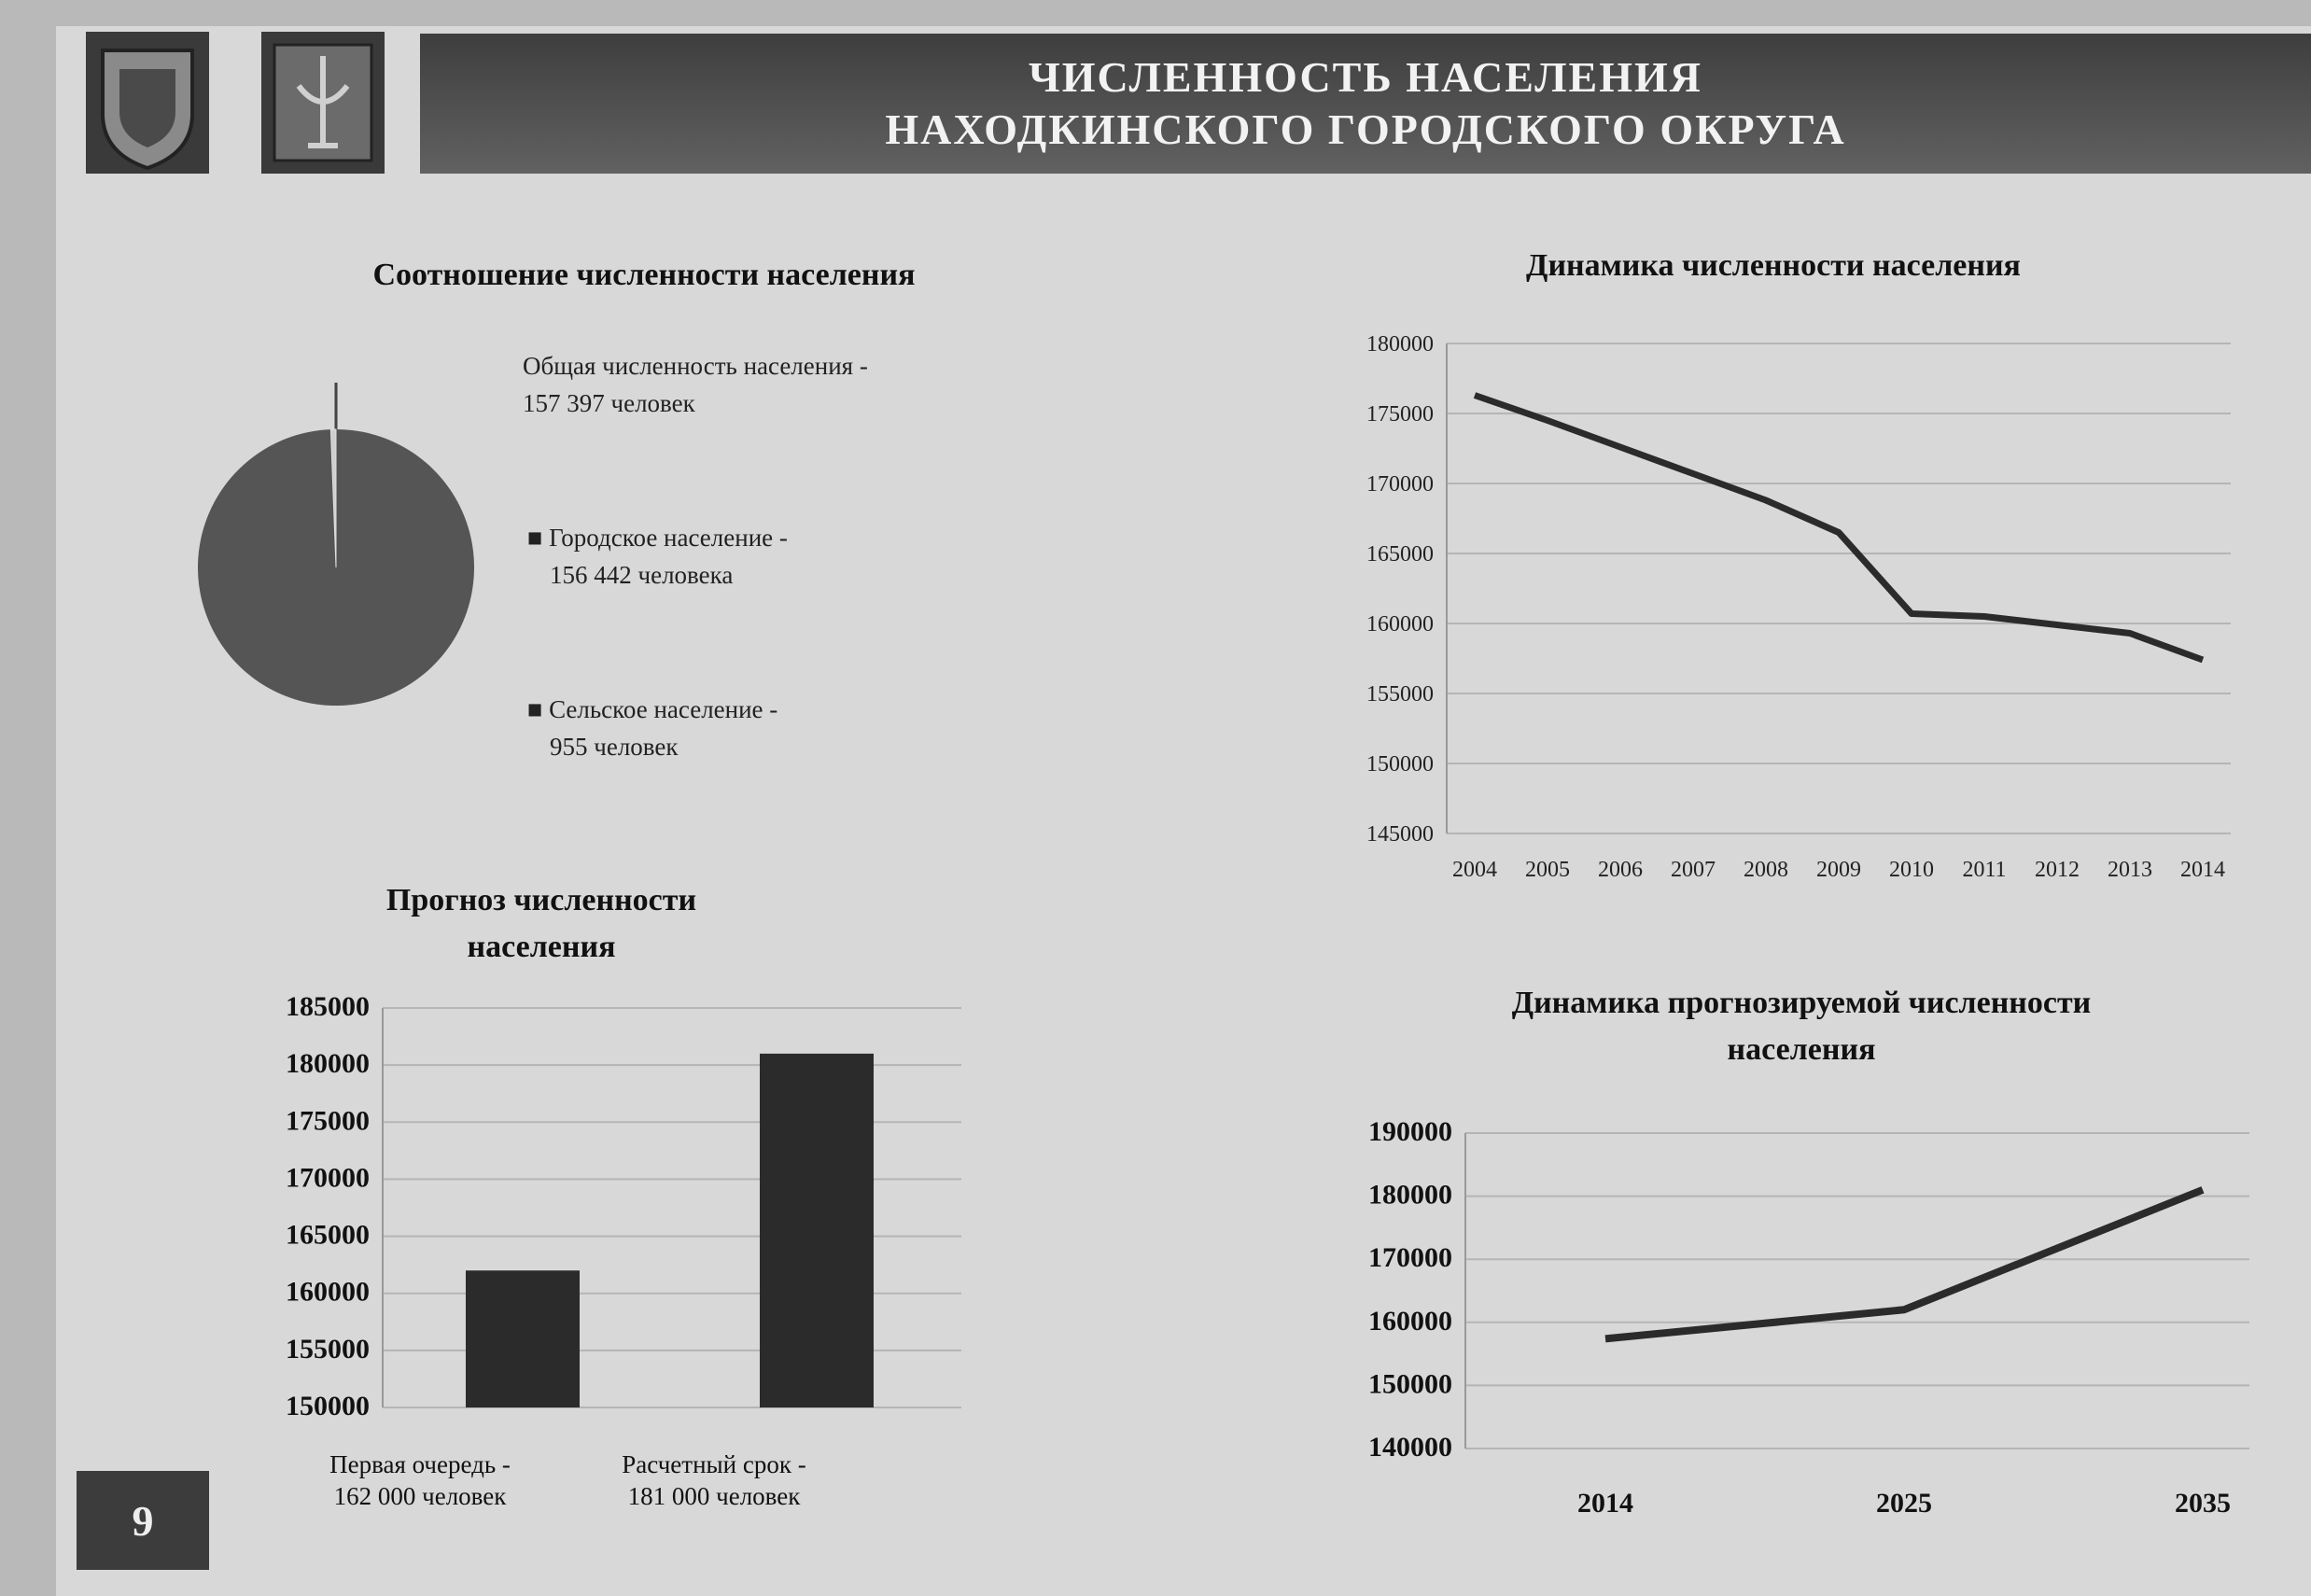  Describe the element at coordinates (328, 1349) in the screenshot. I see `bar-ytick-label: 155000` at that location.